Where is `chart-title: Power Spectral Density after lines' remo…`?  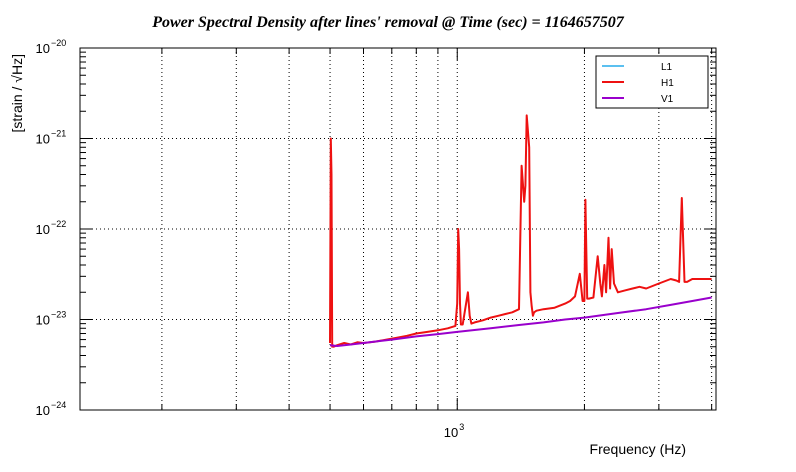
chart-title: Power Spectral Density after lines' remo… is located at coordinates (388, 22).